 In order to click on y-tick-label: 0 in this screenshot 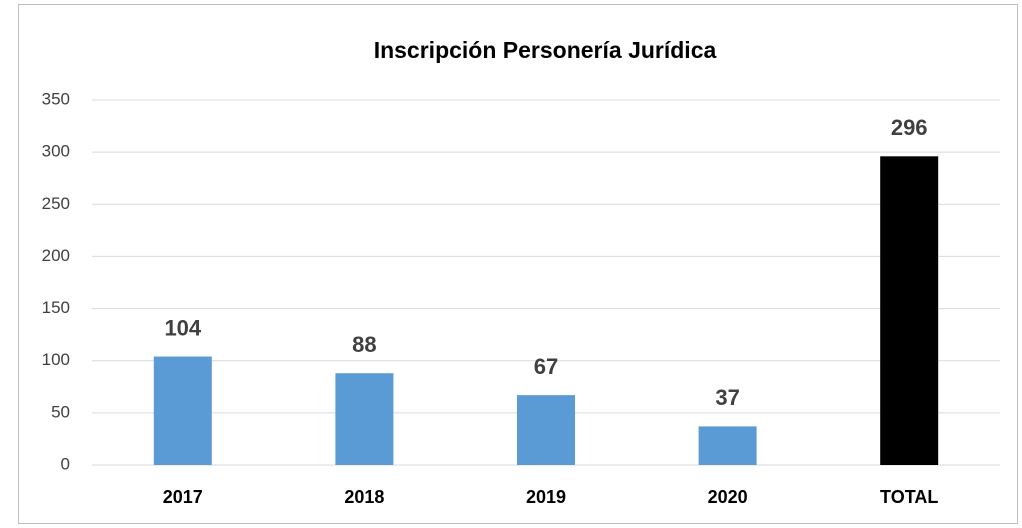, I will do `click(65, 463)`.